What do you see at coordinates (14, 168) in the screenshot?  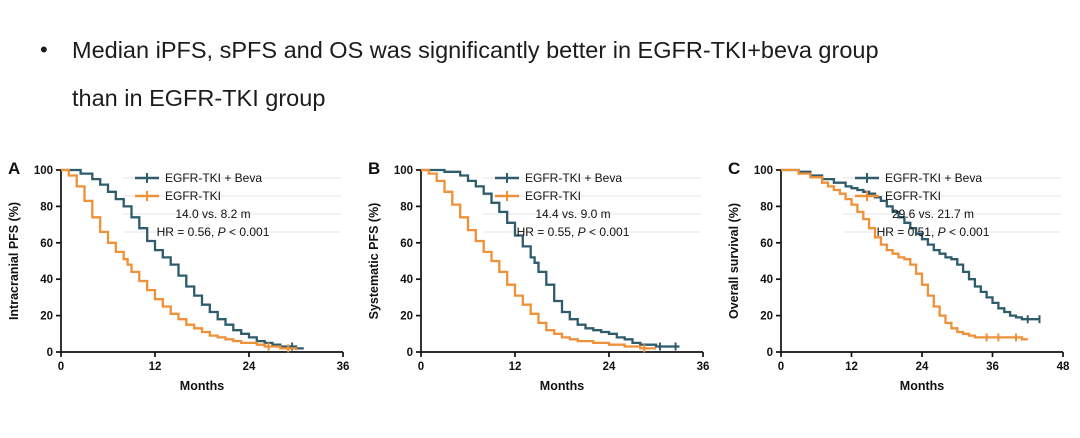 I see `svg-text: A` at bounding box center [14, 168].